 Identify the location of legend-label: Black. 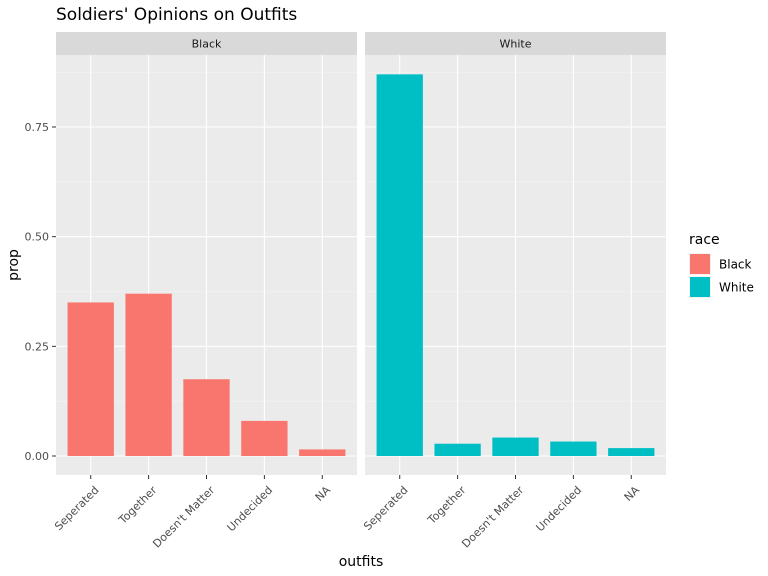
(735, 265).